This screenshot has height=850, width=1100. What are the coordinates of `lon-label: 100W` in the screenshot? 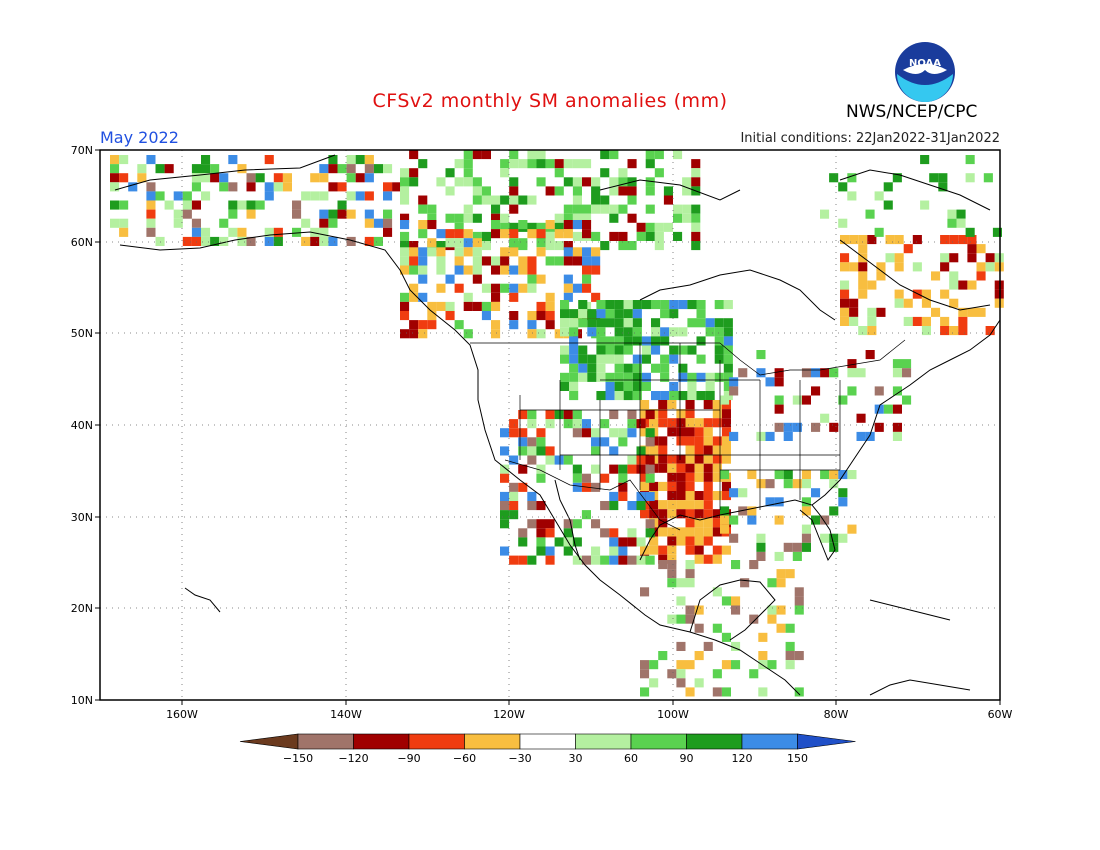 It's located at (673, 714).